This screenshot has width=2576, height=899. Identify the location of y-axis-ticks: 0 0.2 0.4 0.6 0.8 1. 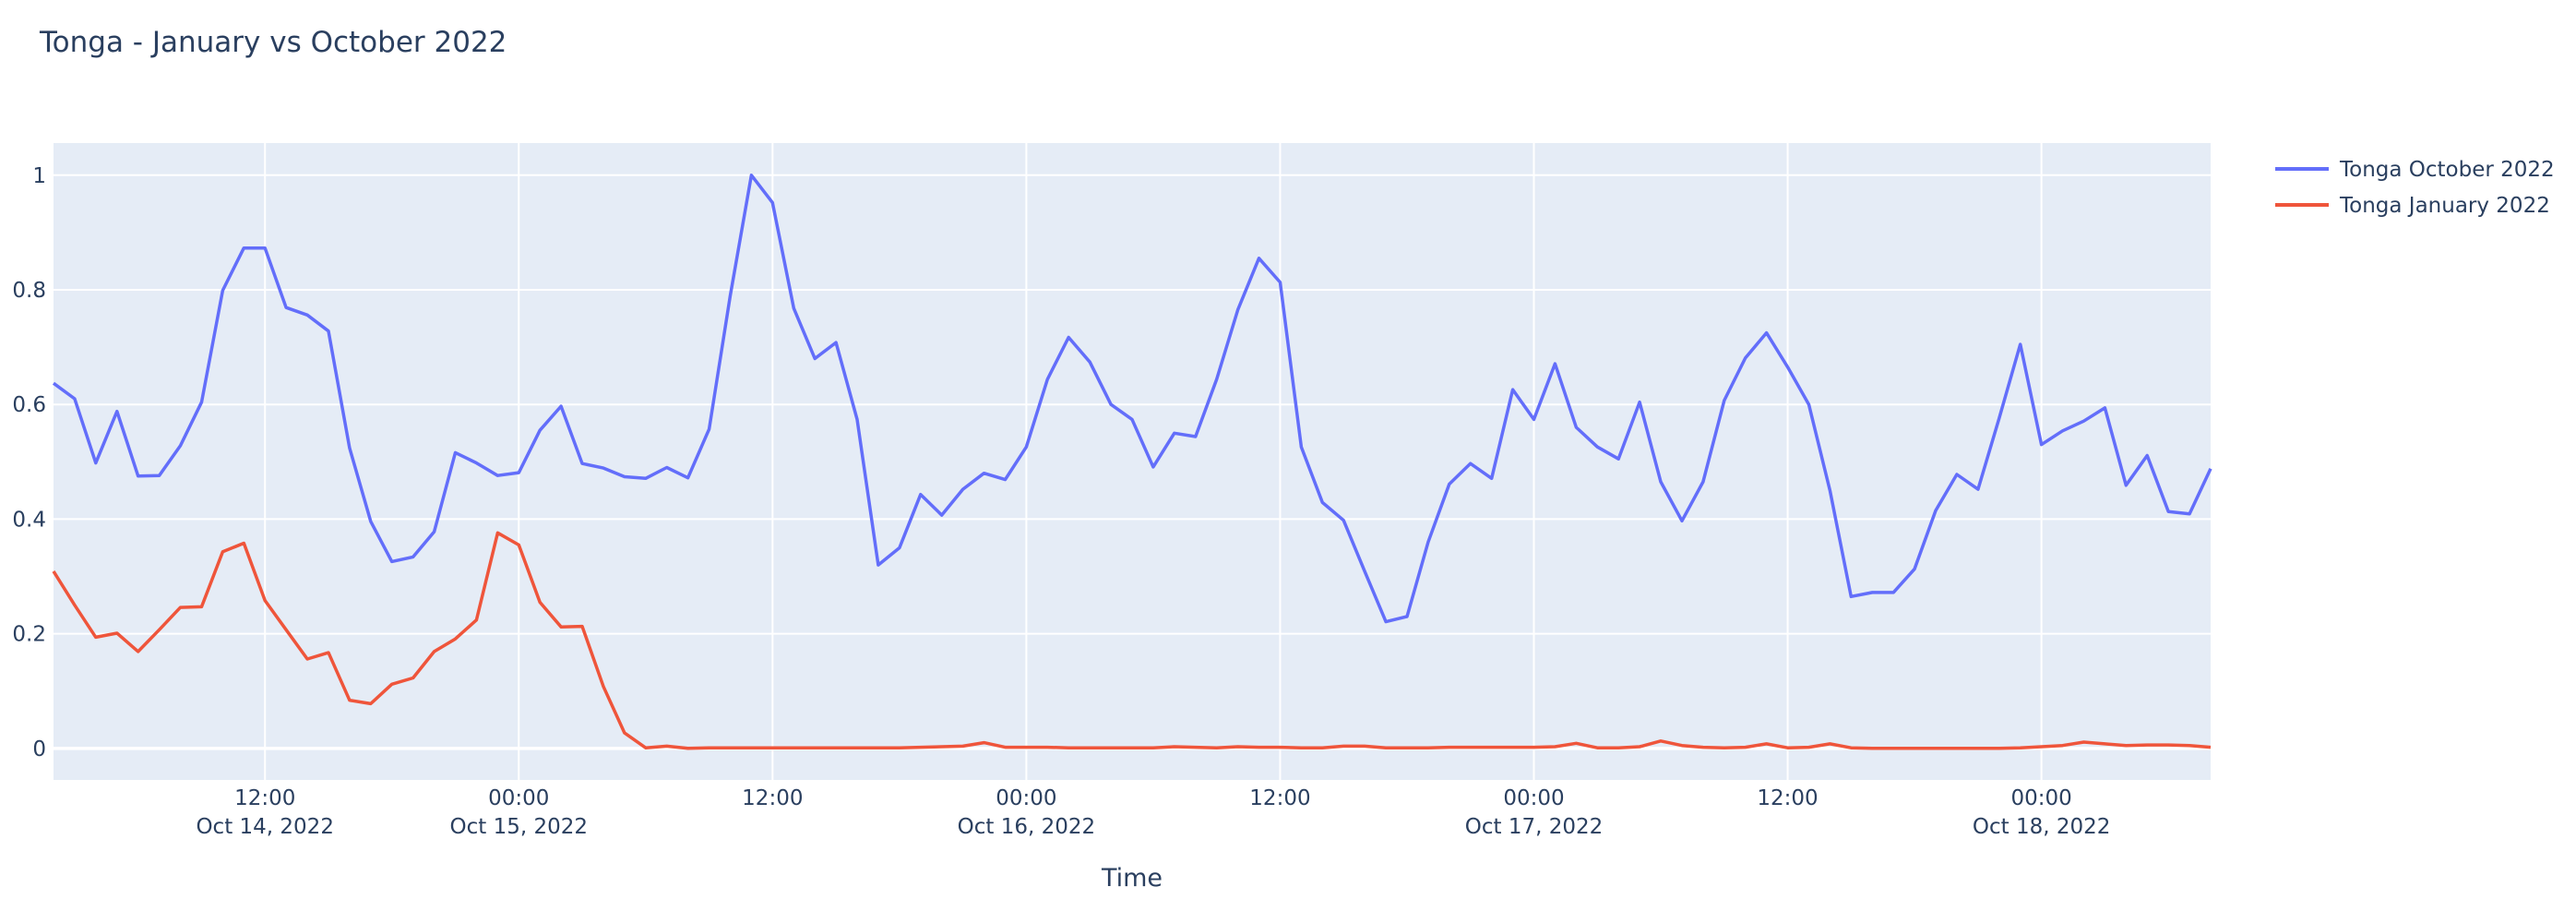
(29, 462).